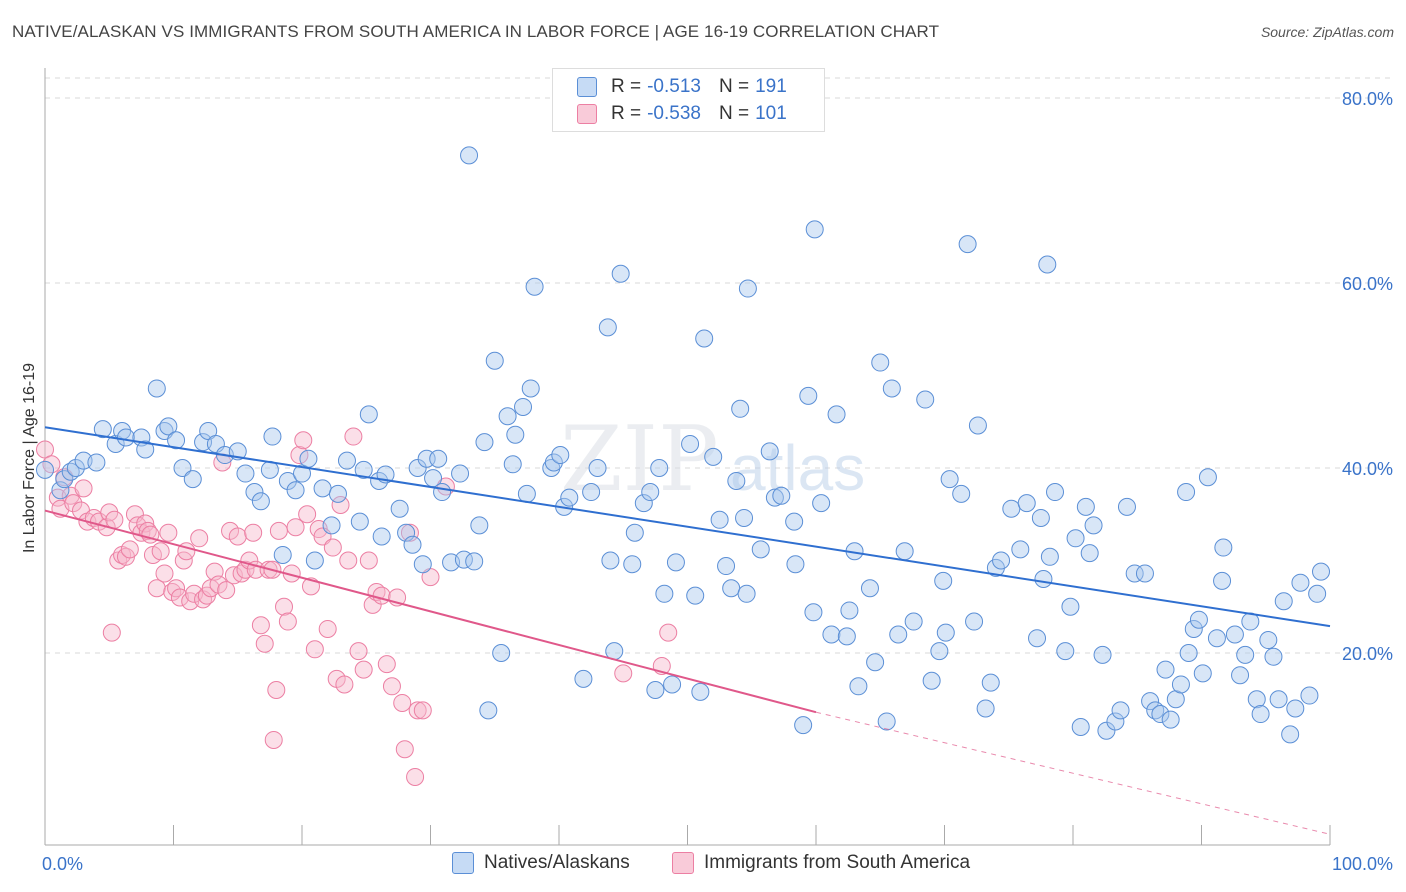 This screenshot has width=1406, height=892. I want to click on y-axis-label: In Labor Force | Age 16-19, so click(29, 458).